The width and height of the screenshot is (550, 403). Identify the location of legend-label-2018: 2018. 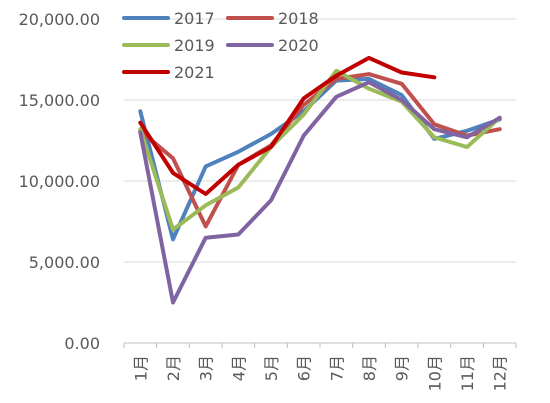
(298, 18).